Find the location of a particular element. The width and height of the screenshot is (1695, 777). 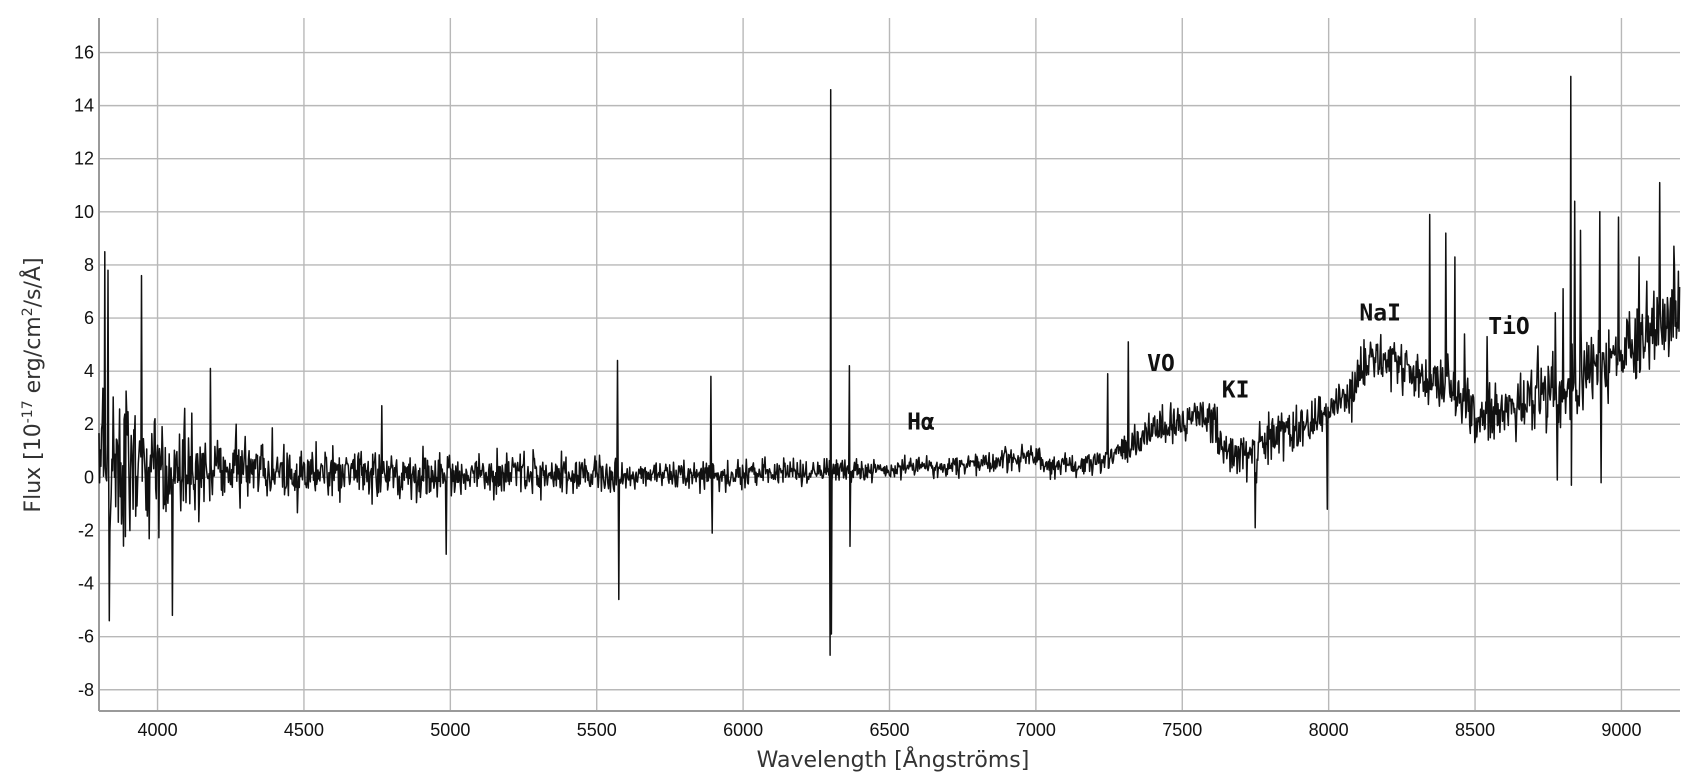

y-tick-label: -2 is located at coordinates (86, 530).